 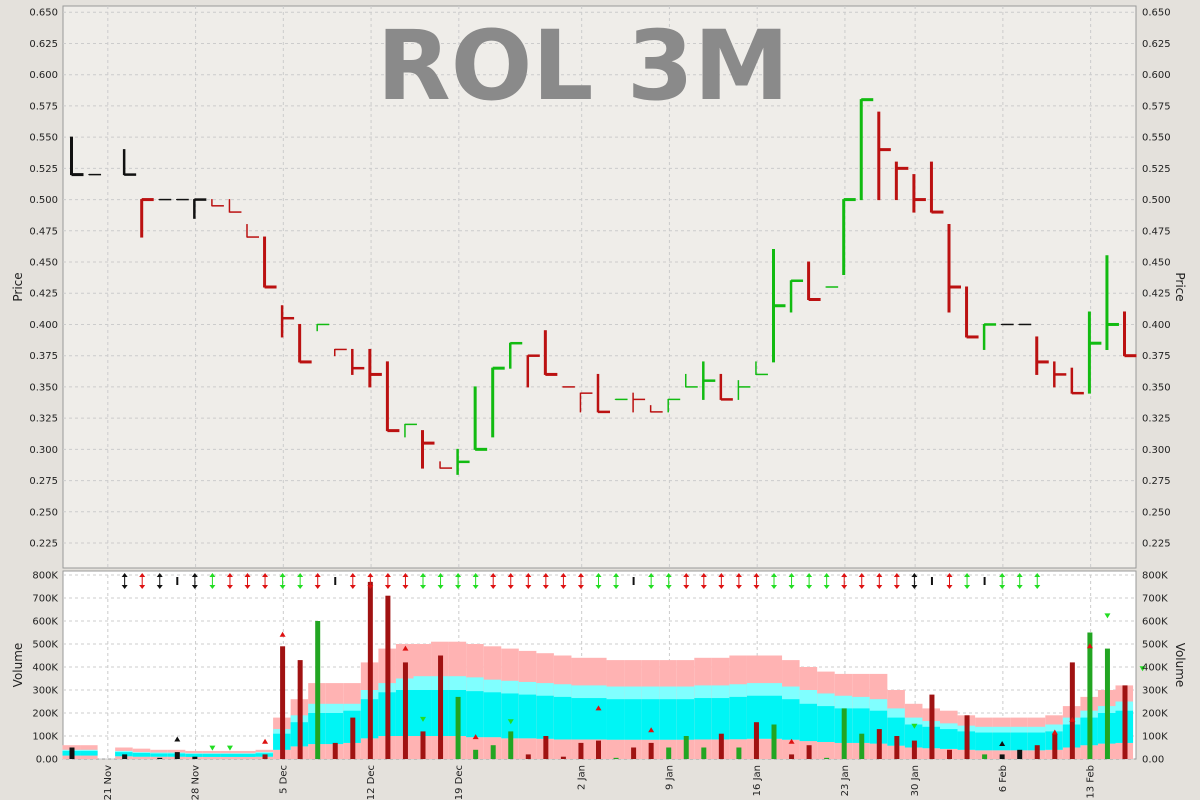 What do you see at coordinates (1156, 231) in the screenshot?
I see `price-tick-label-right: 0.475` at bounding box center [1156, 231].